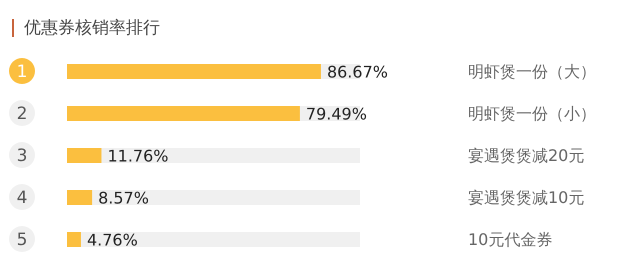 Image resolution: width=620 pixels, height=270 pixels. Describe the element at coordinates (22, 240) in the screenshot. I see `text: 5` at that location.